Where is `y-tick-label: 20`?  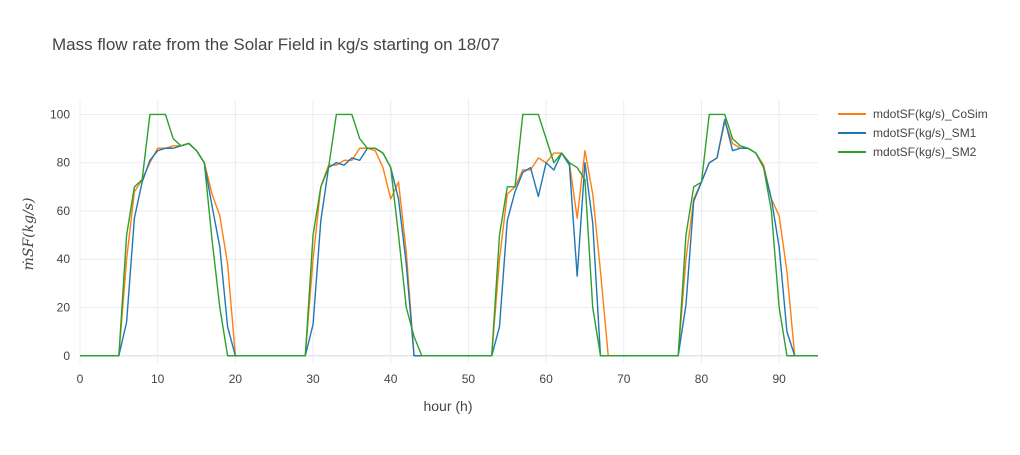
y-tick-label: 20 is located at coordinates (64, 308).